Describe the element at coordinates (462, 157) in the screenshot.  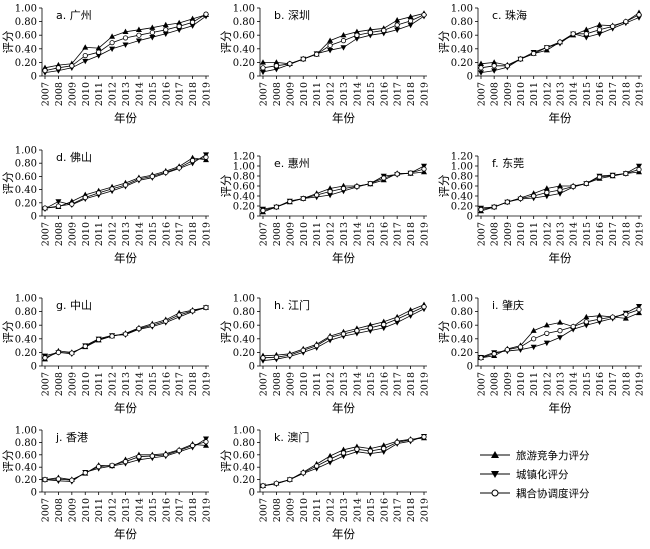
I see `y-tick-label: 1.20` at that location.